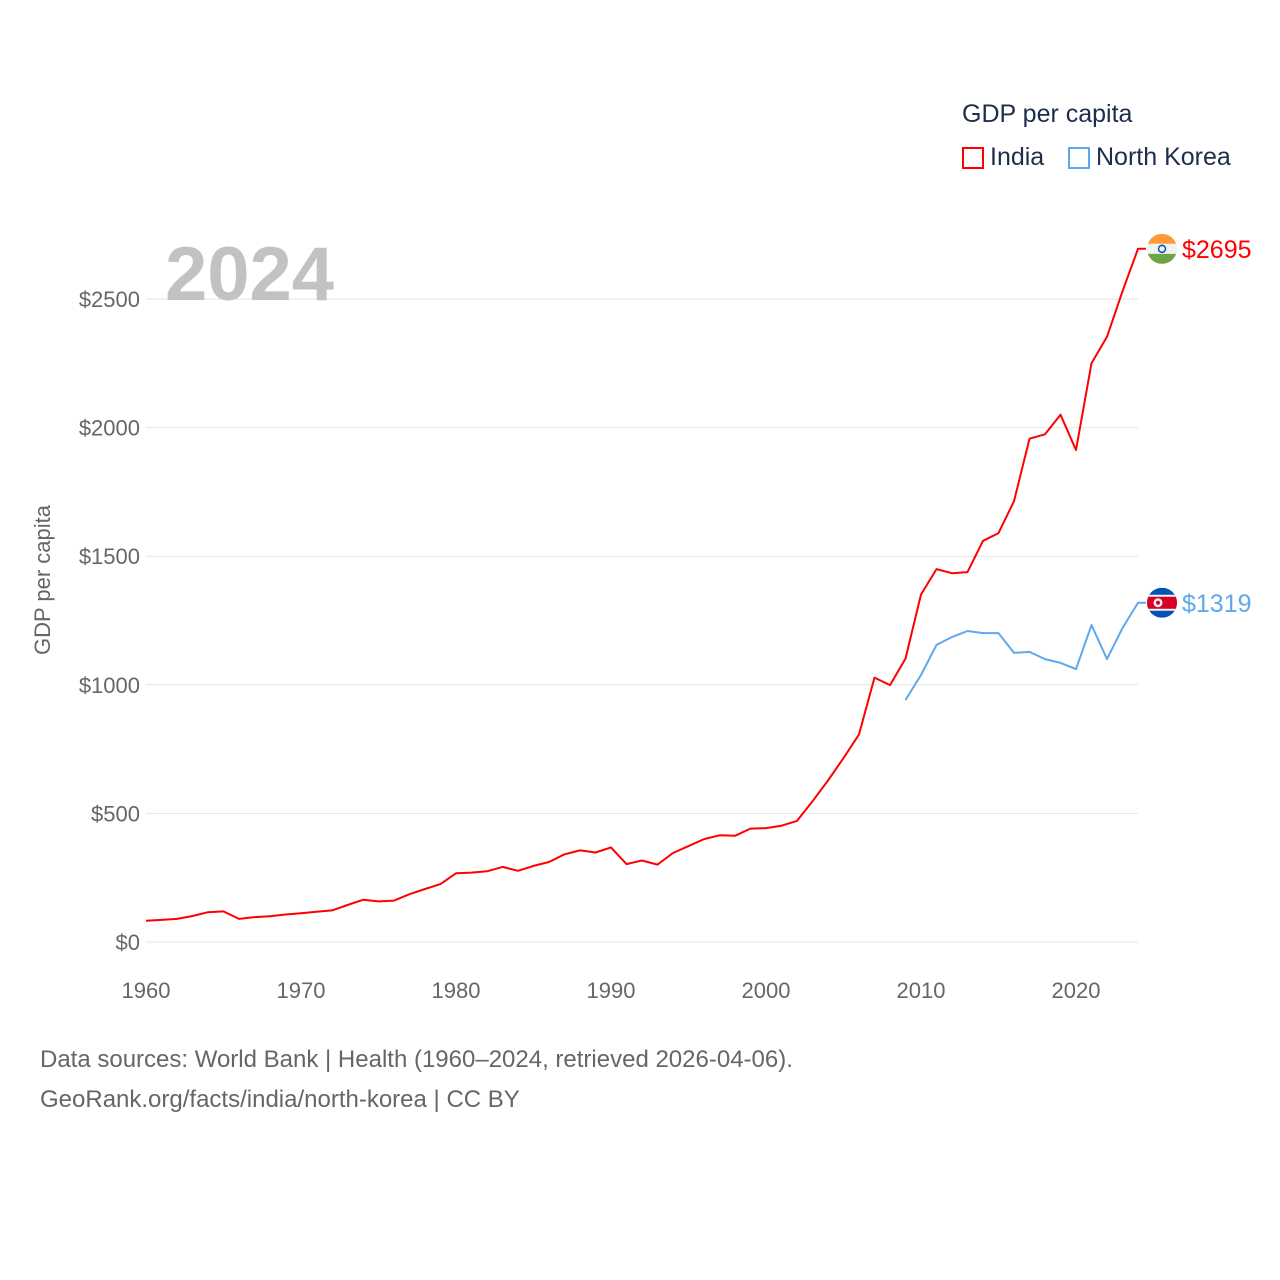  I want to click on x-tick-label: 1960, so click(146, 990).